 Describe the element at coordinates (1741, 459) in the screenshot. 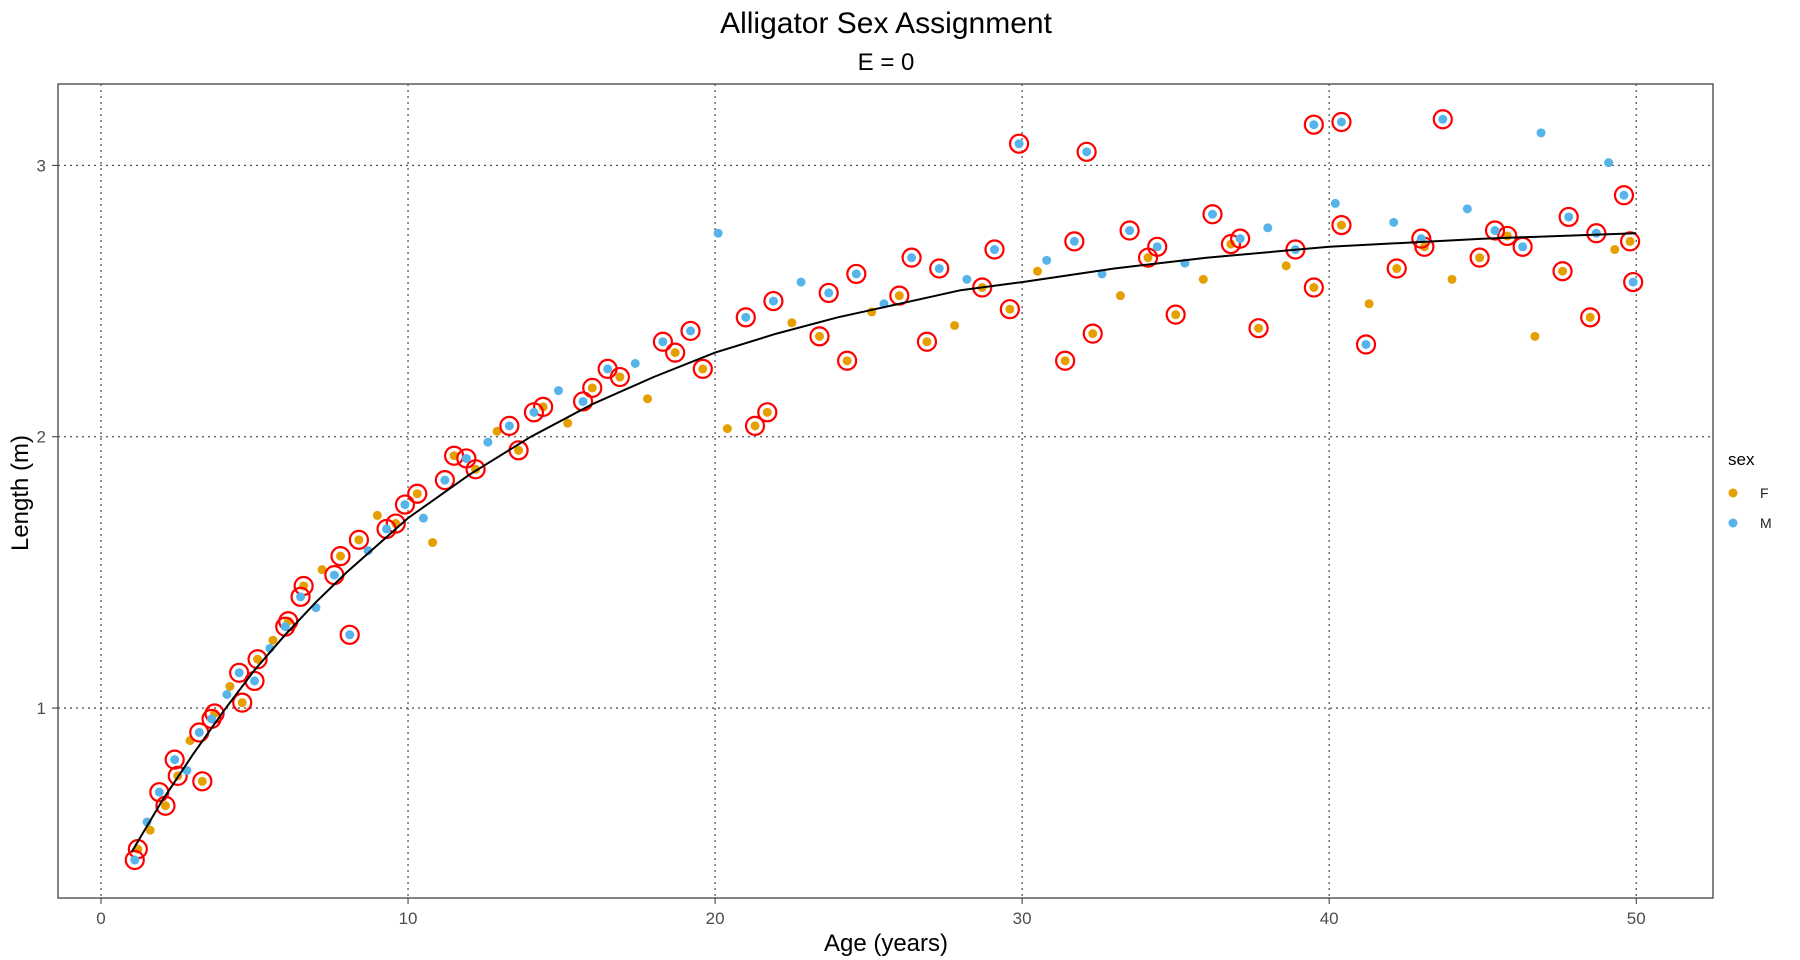

I see `legend-title: sex` at that location.